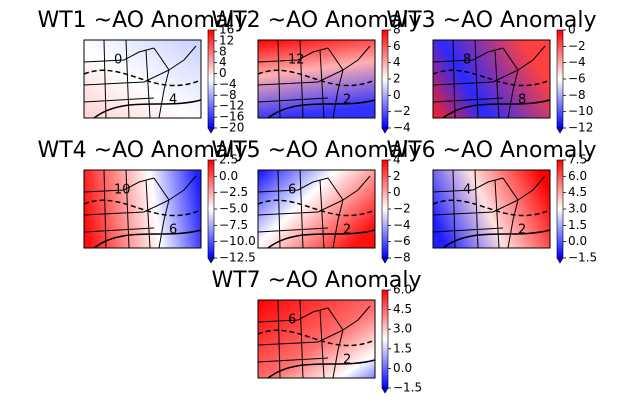 The width and height of the screenshot is (635, 408). Describe the element at coordinates (118, 60) in the screenshot. I see `contour-label: 0` at that location.